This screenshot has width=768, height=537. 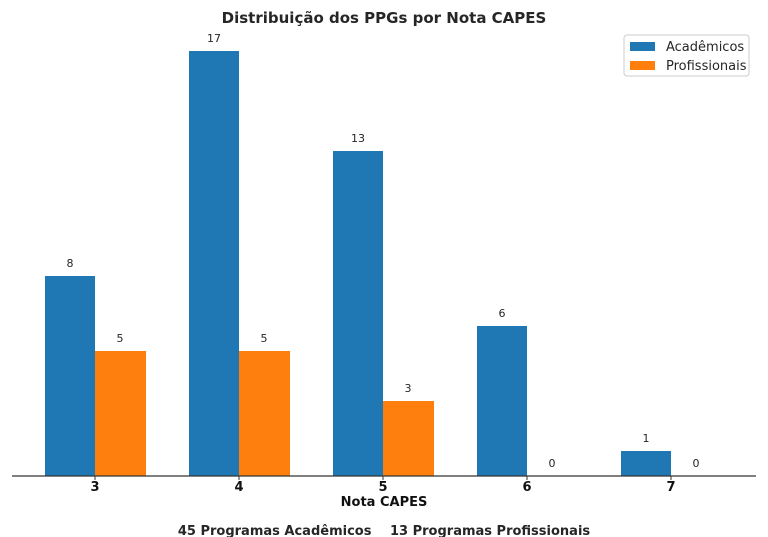 What do you see at coordinates (214, 38) in the screenshot?
I see `data-label: 17` at bounding box center [214, 38].